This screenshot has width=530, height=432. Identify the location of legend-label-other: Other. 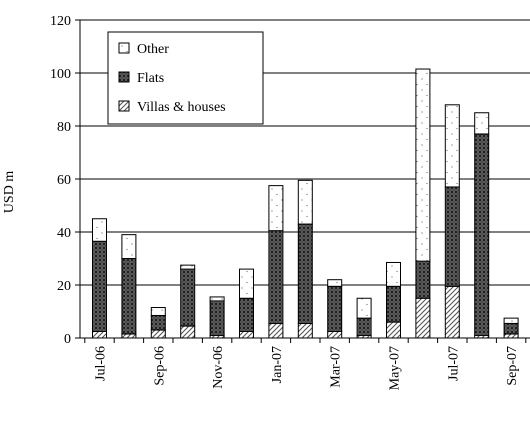
(153, 49).